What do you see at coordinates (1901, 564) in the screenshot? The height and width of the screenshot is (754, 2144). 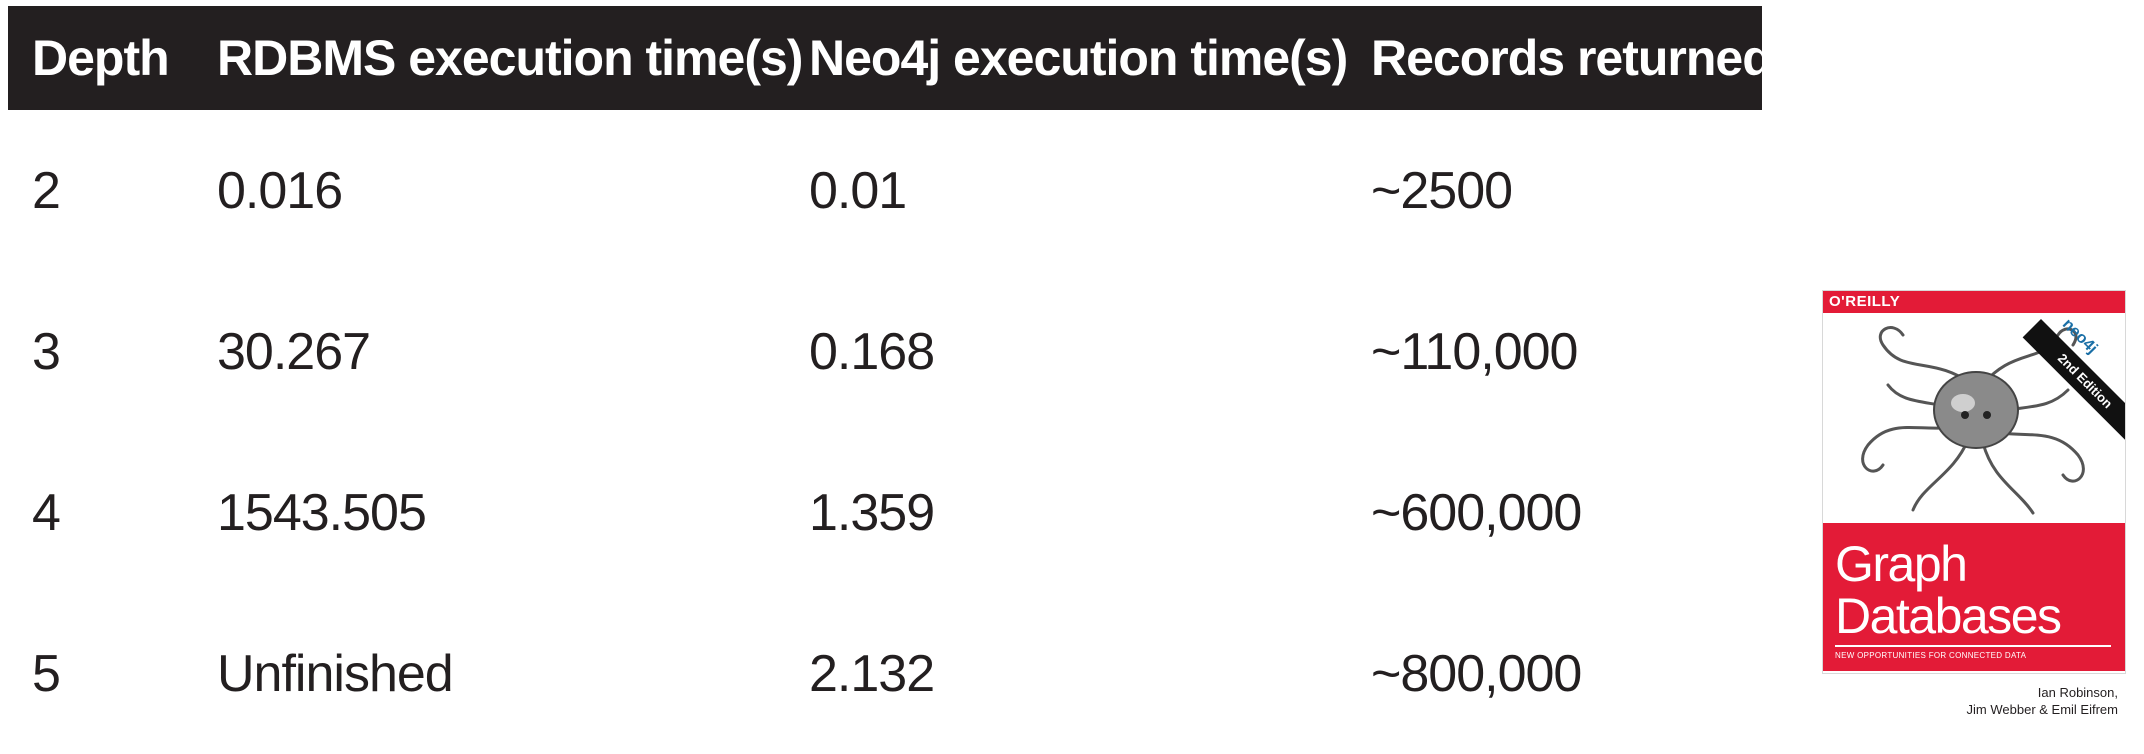 I see `book-title-line1: Graph` at bounding box center [1901, 564].